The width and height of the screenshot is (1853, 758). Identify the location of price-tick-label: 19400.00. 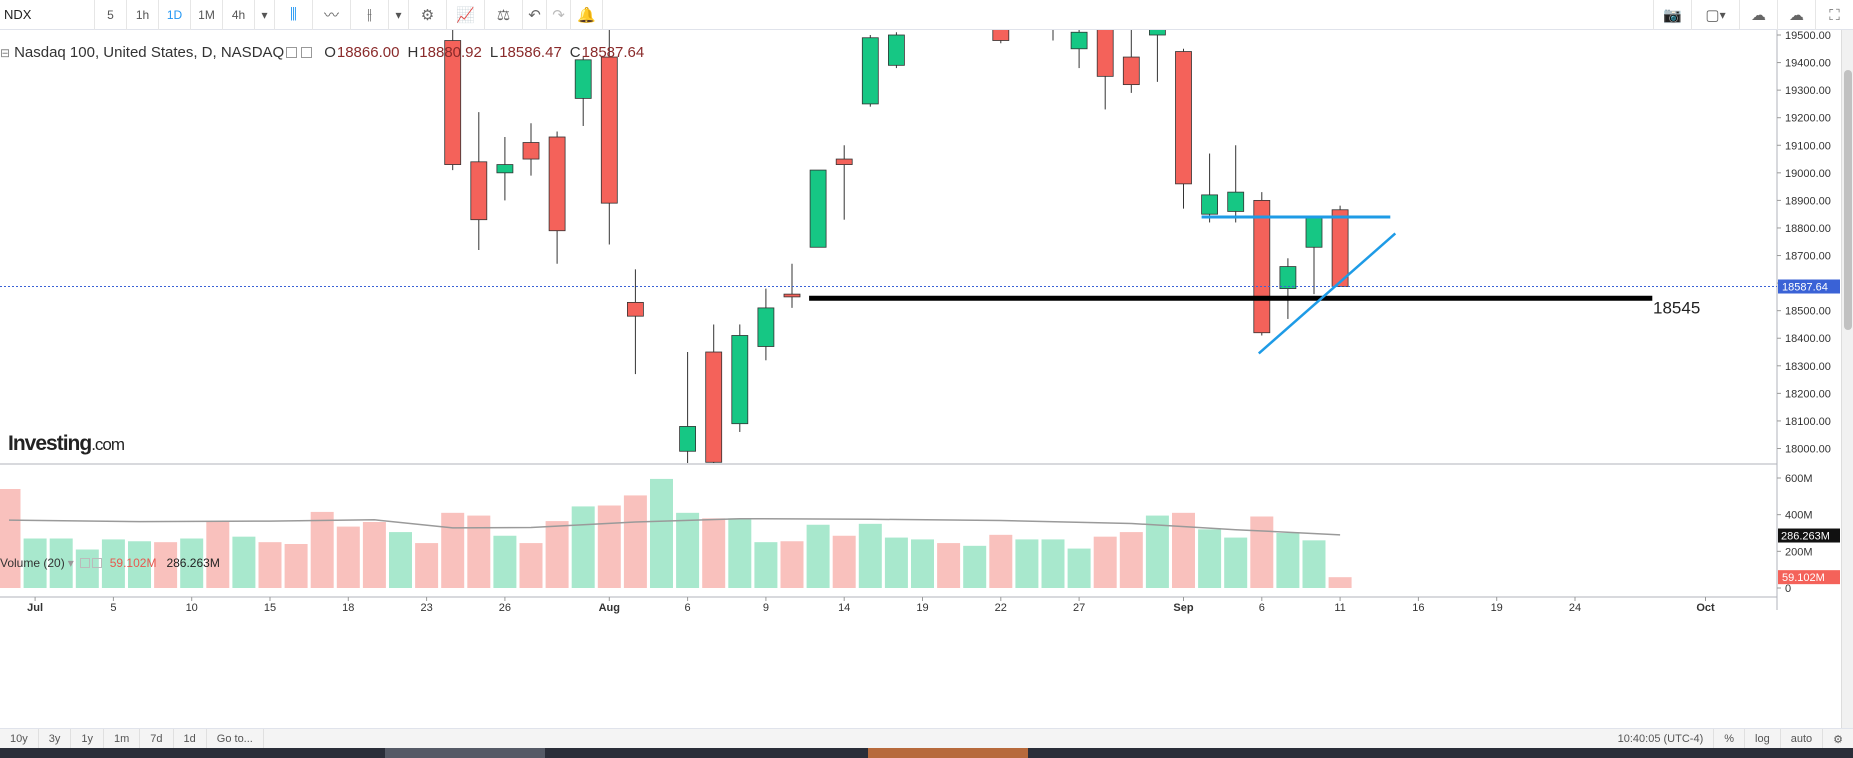
(1808, 64).